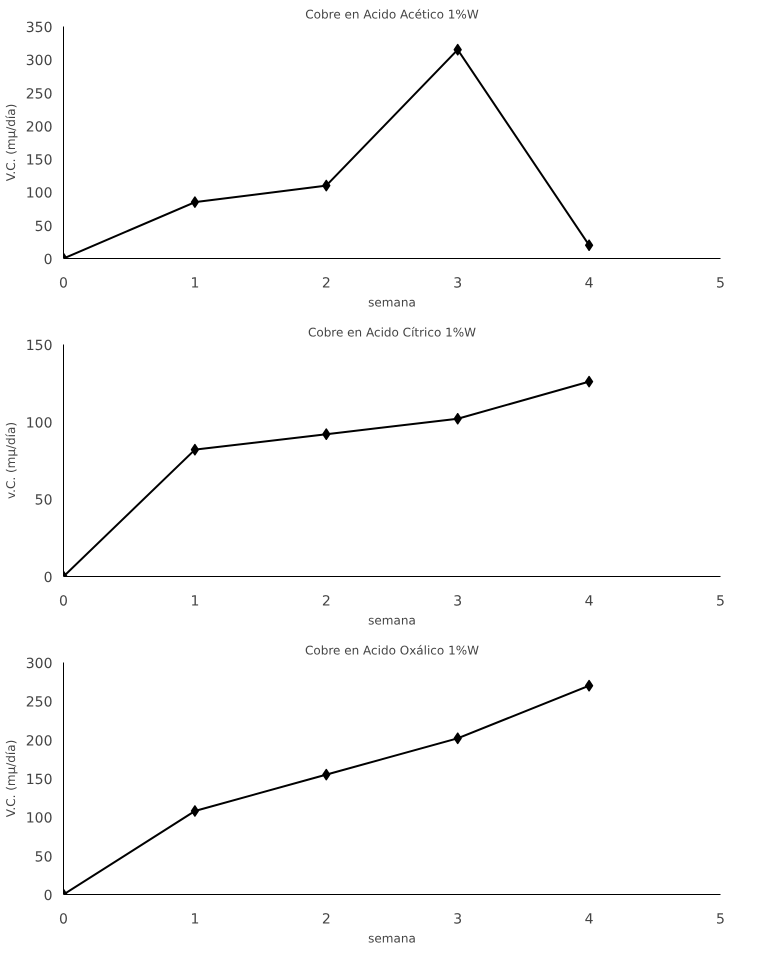 This screenshot has height=964, width=778. What do you see at coordinates (392, 651) in the screenshot?
I see `chart-title: Cobre en Acido Oxálico 1%W` at bounding box center [392, 651].